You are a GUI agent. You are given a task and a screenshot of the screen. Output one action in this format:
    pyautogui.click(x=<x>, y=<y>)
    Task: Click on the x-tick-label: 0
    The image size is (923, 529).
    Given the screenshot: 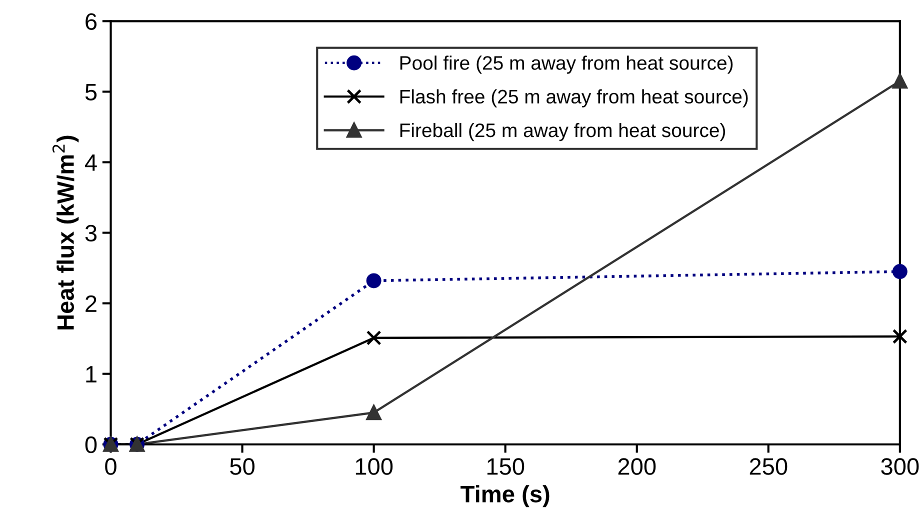 What is the action you would take?
    pyautogui.click(x=110, y=466)
    